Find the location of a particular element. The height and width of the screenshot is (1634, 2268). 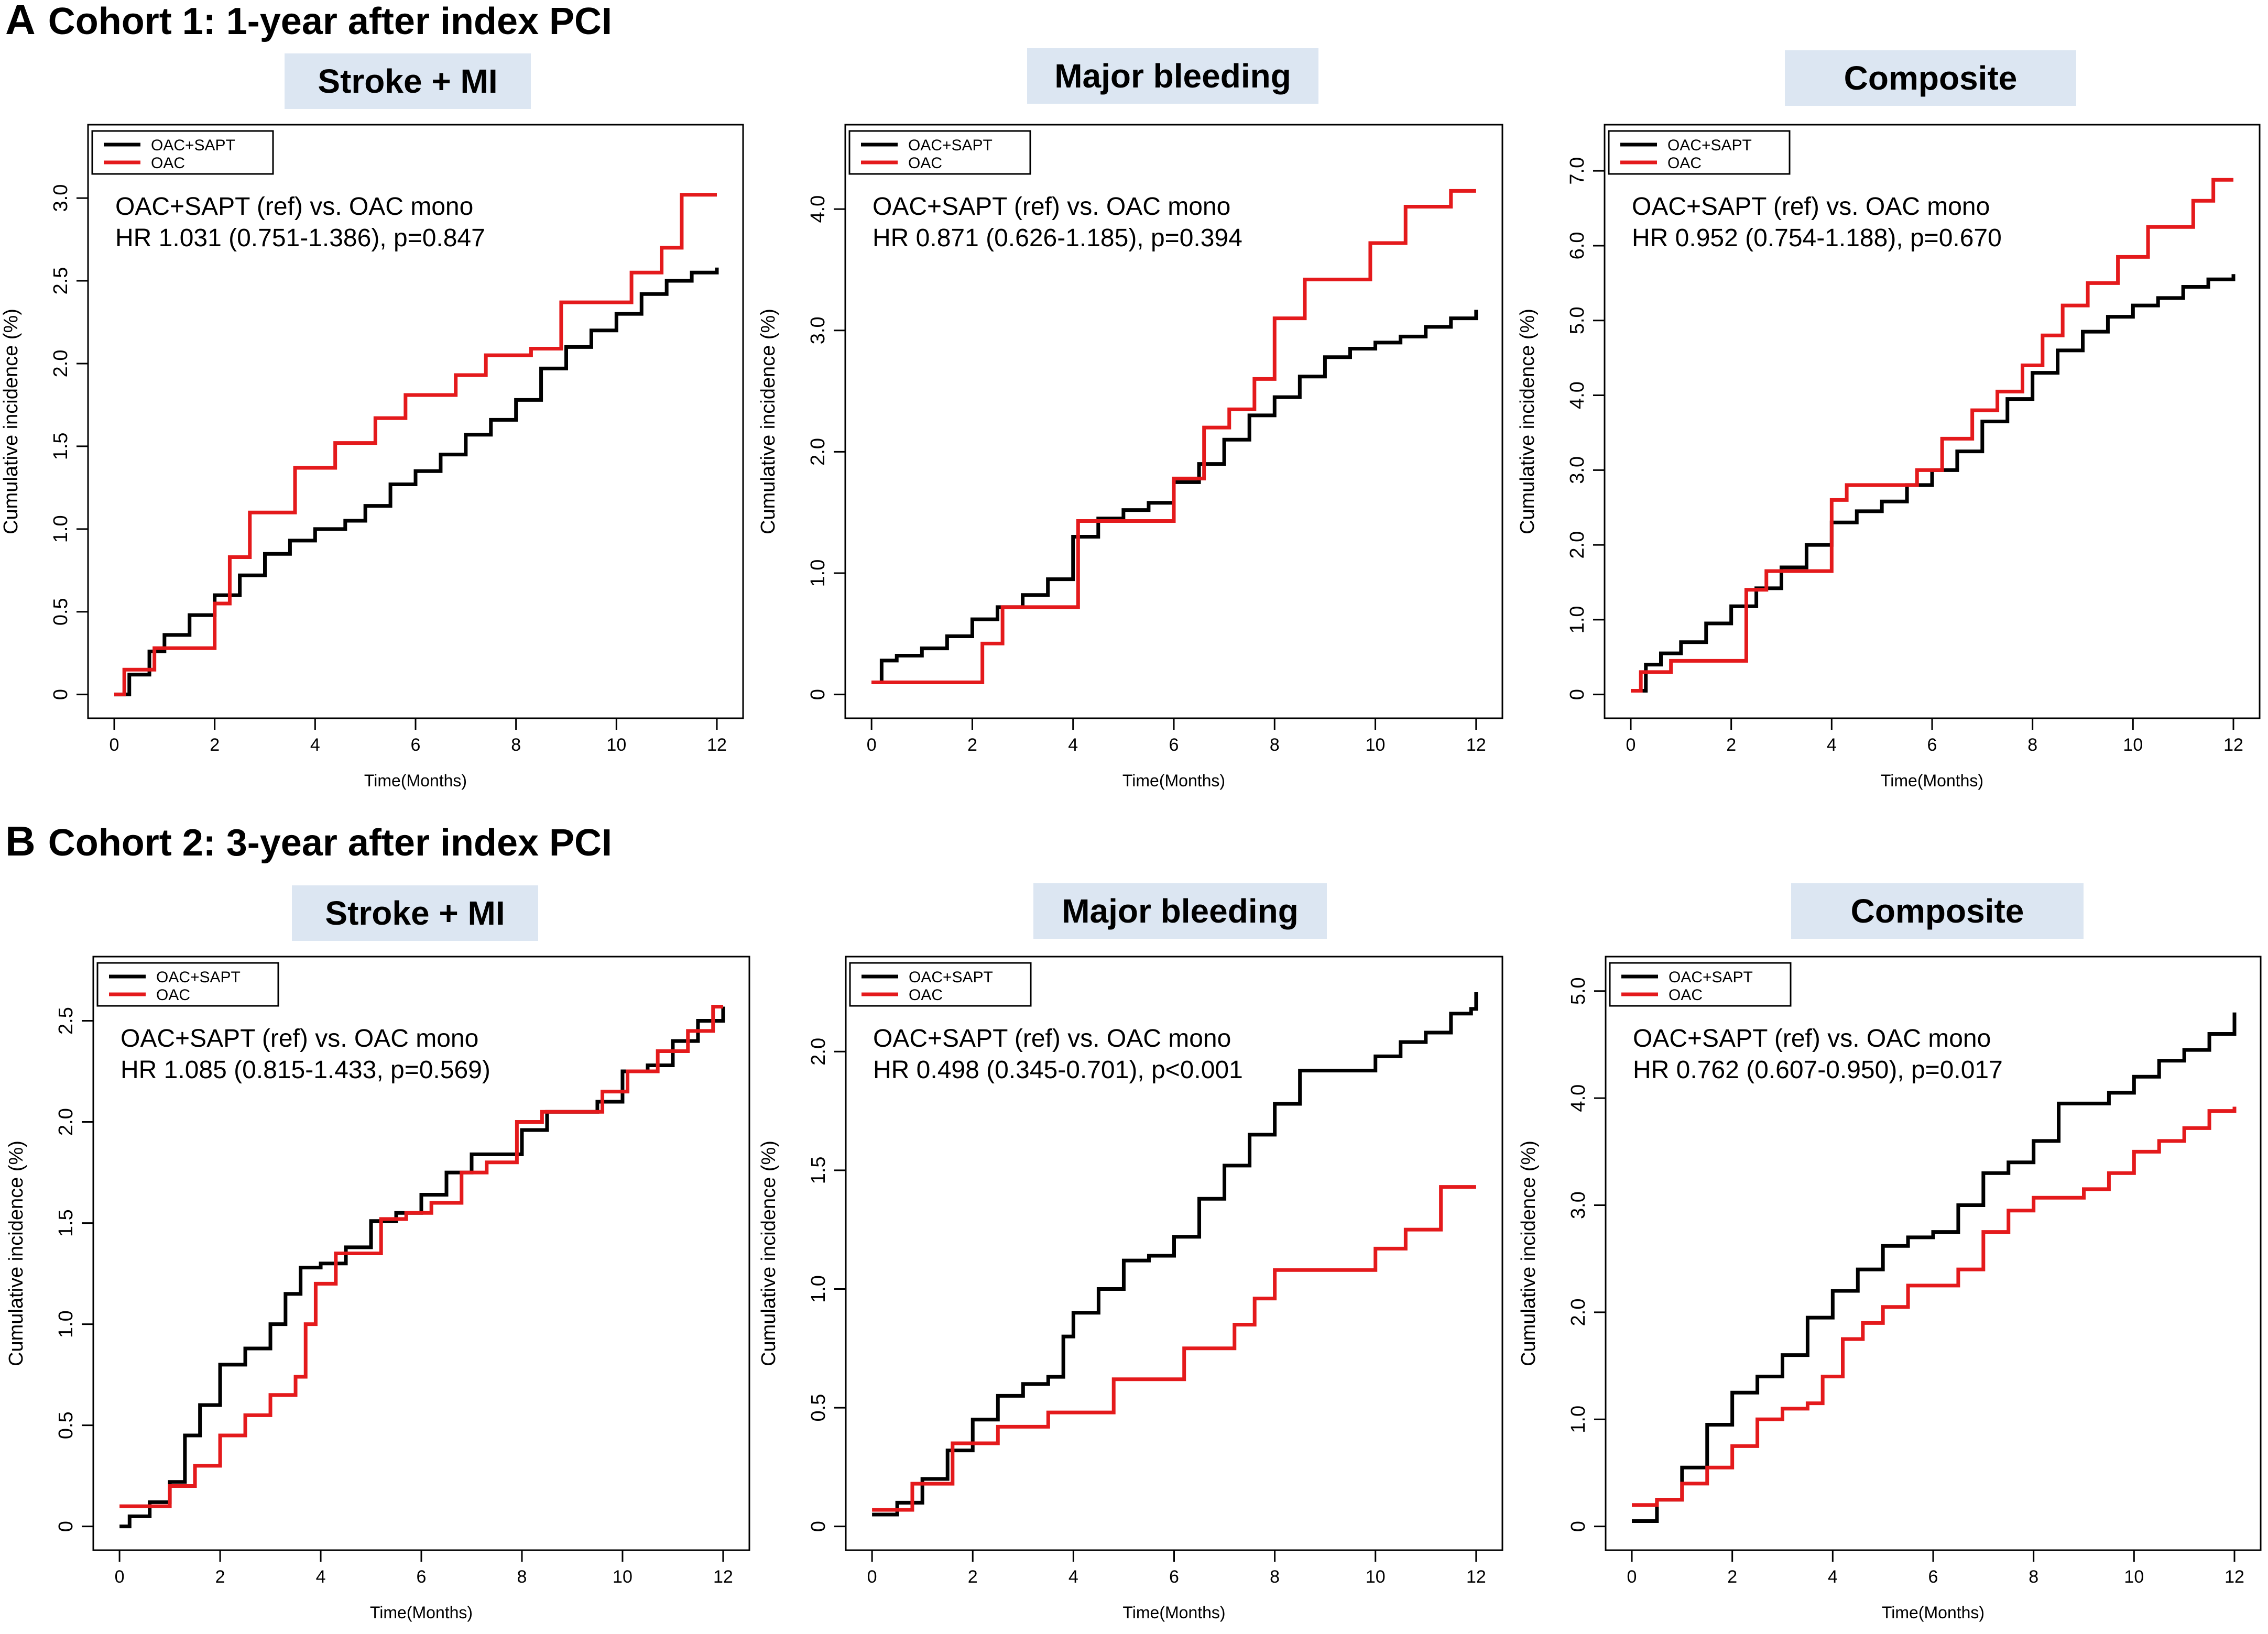

plot-a2-legend-label-oac: OAC is located at coordinates (925, 163).